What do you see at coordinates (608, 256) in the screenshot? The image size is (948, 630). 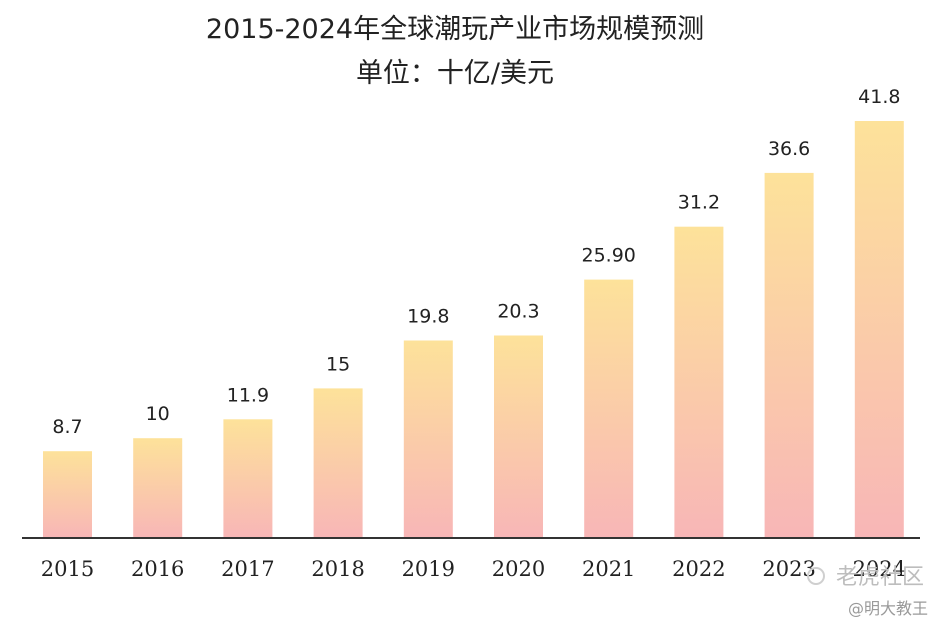 I see `value-label-2021: 25.90` at bounding box center [608, 256].